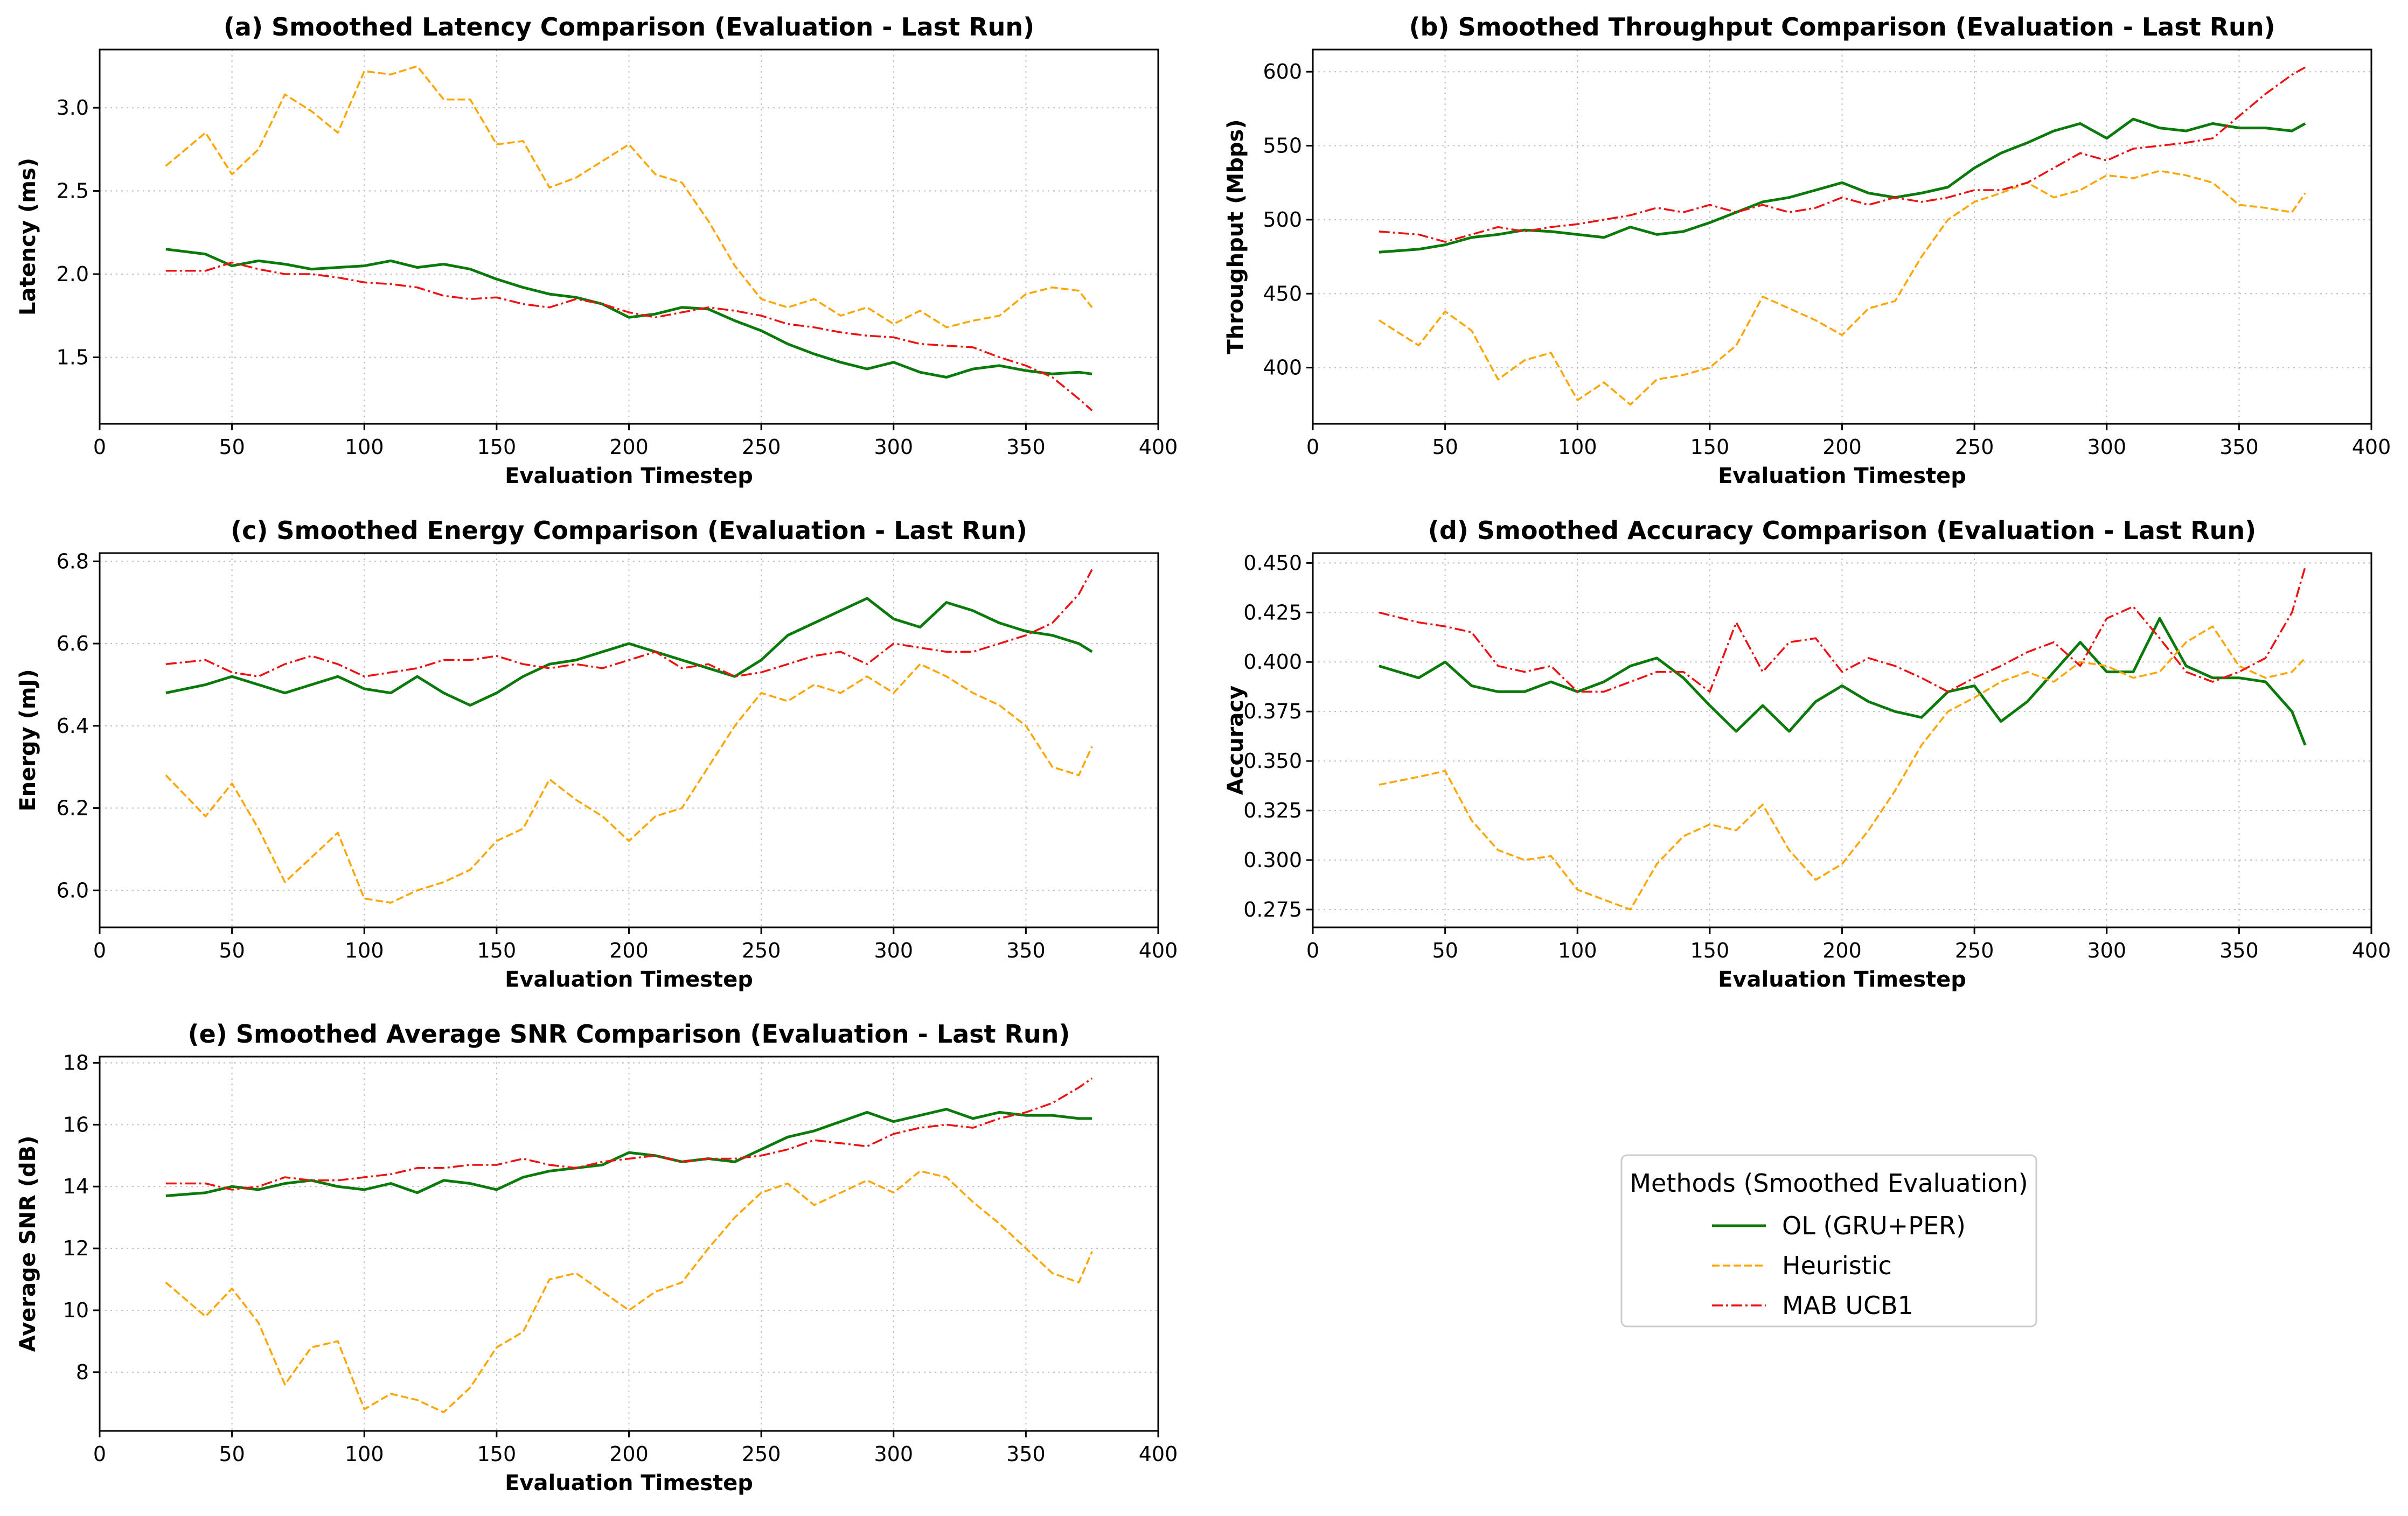 Image resolution: width=2408 pixels, height=1516 pixels. I want to click on latency-x-tick-label: 400, so click(1159, 447).